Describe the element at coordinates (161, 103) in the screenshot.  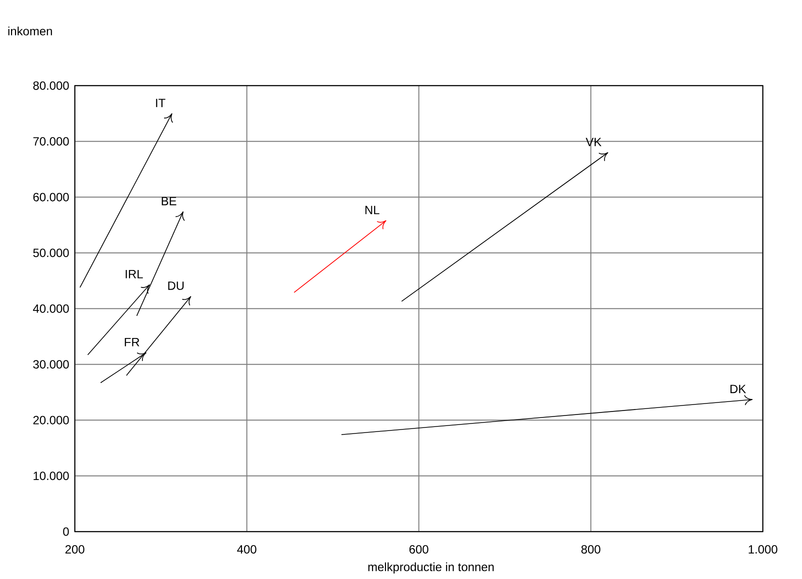
I see `series-label: IT` at that location.